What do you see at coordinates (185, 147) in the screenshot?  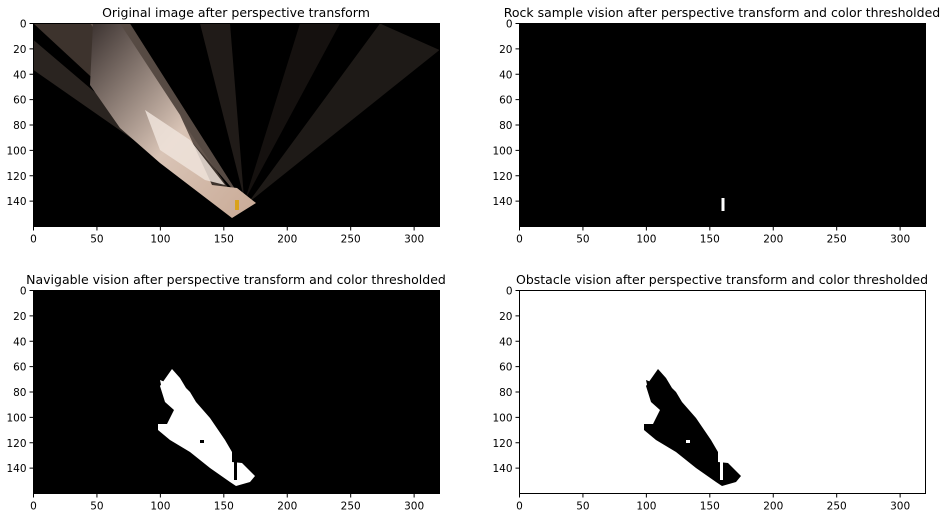 I see `ground-highlight` at bounding box center [185, 147].